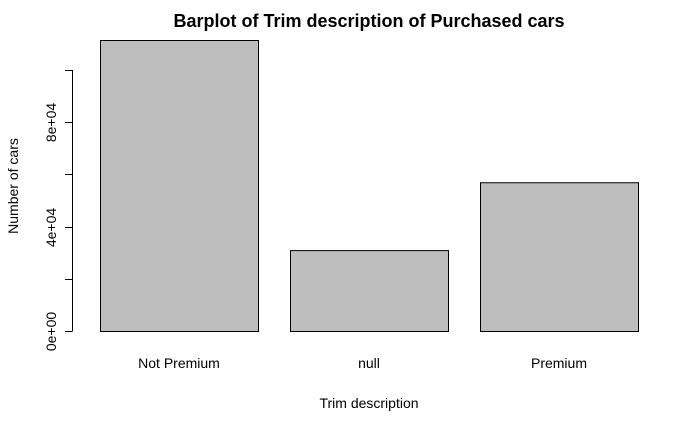  What do you see at coordinates (51, 228) in the screenshot?
I see `y-tick-label: 4e+04` at bounding box center [51, 228].